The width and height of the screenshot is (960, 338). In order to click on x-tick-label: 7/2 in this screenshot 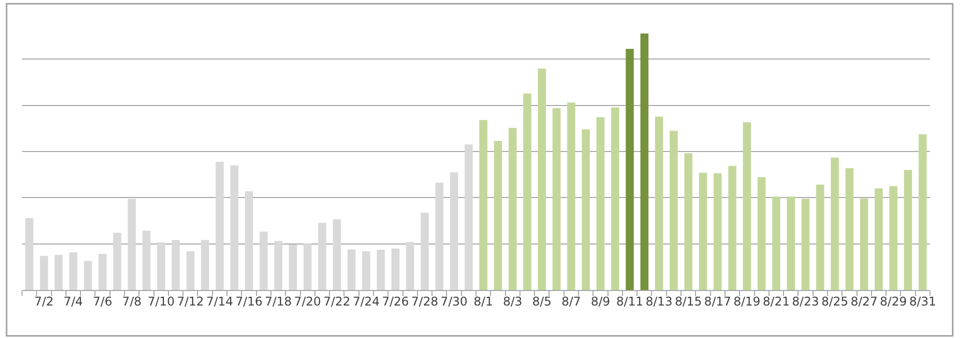, I will do `click(44, 301)`.